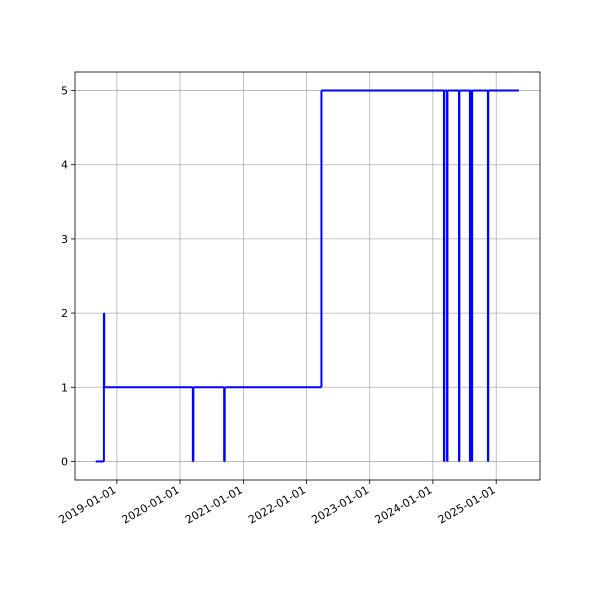 Image resolution: width=600 pixels, height=600 pixels. What do you see at coordinates (340, 504) in the screenshot?
I see `x-tick-label: 2023-01-01` at bounding box center [340, 504].